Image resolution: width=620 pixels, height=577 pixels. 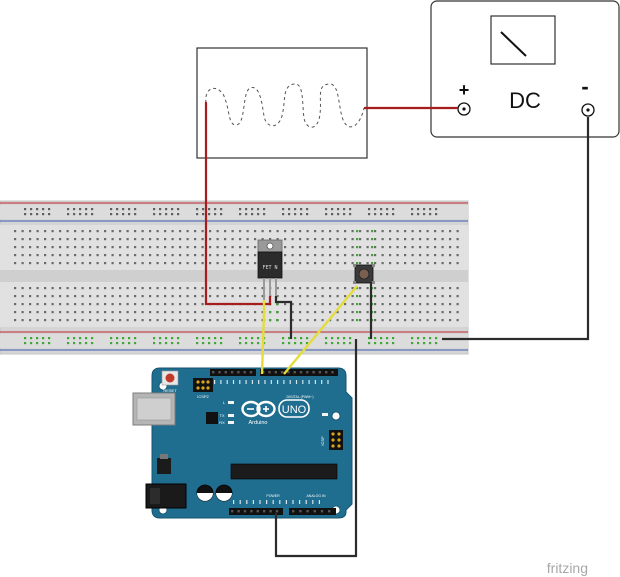 What do you see at coordinates (364, 274) in the screenshot?
I see `push-button` at bounding box center [364, 274].